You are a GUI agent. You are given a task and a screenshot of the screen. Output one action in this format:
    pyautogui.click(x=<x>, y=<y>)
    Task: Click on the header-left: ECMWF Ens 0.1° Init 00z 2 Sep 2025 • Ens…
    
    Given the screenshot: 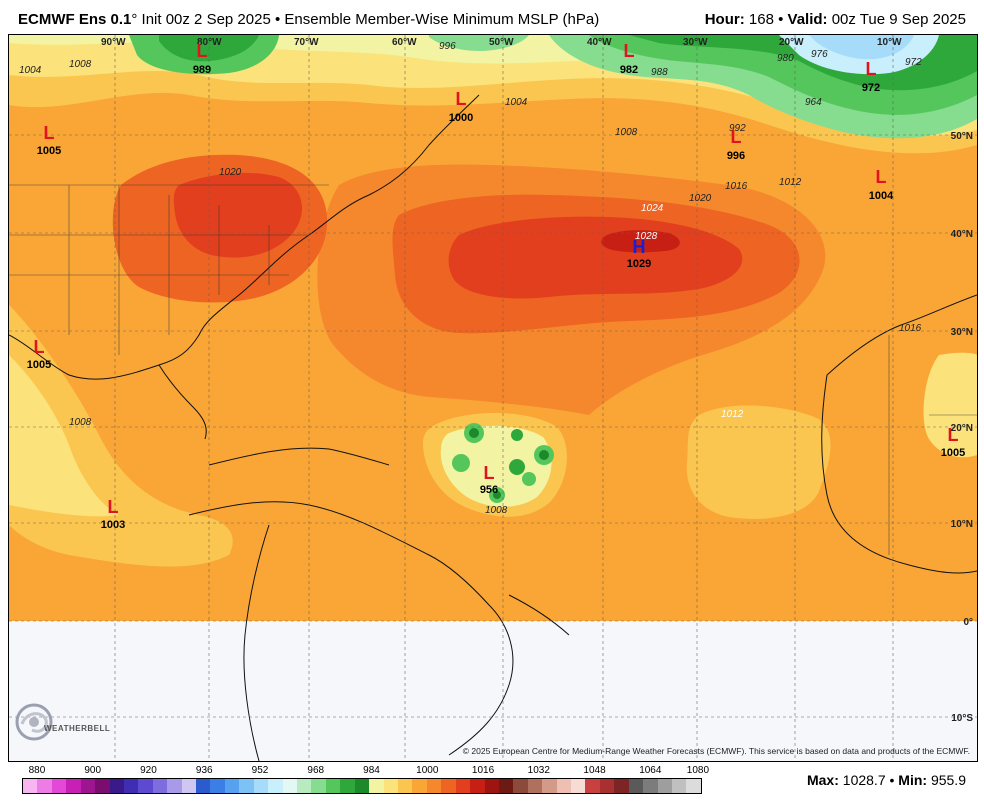 What is the action you would take?
    pyautogui.click(x=308, y=19)
    